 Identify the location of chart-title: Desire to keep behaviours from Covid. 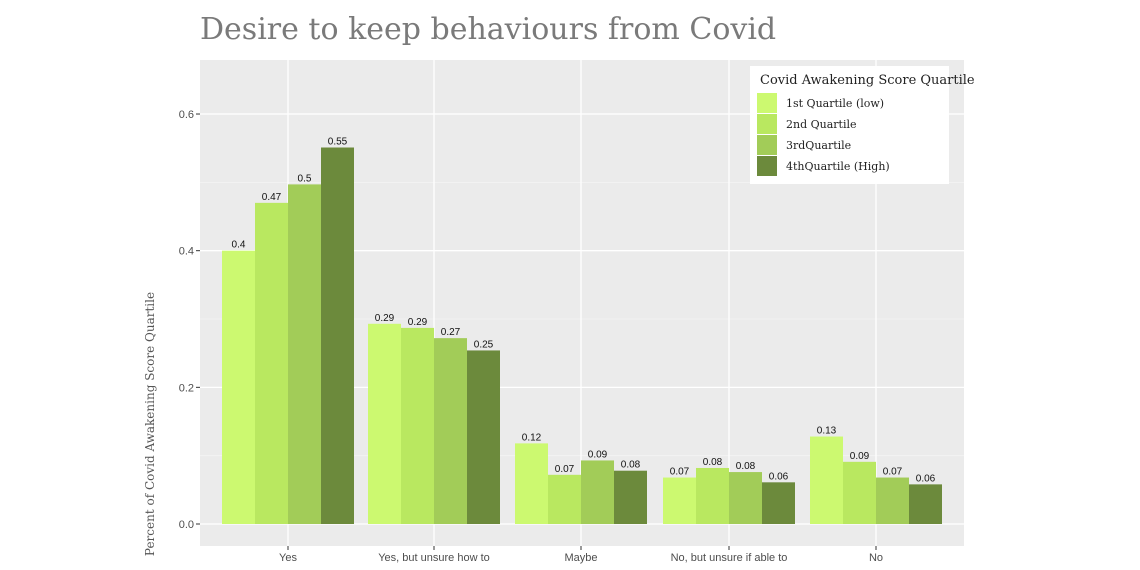
(488, 29).